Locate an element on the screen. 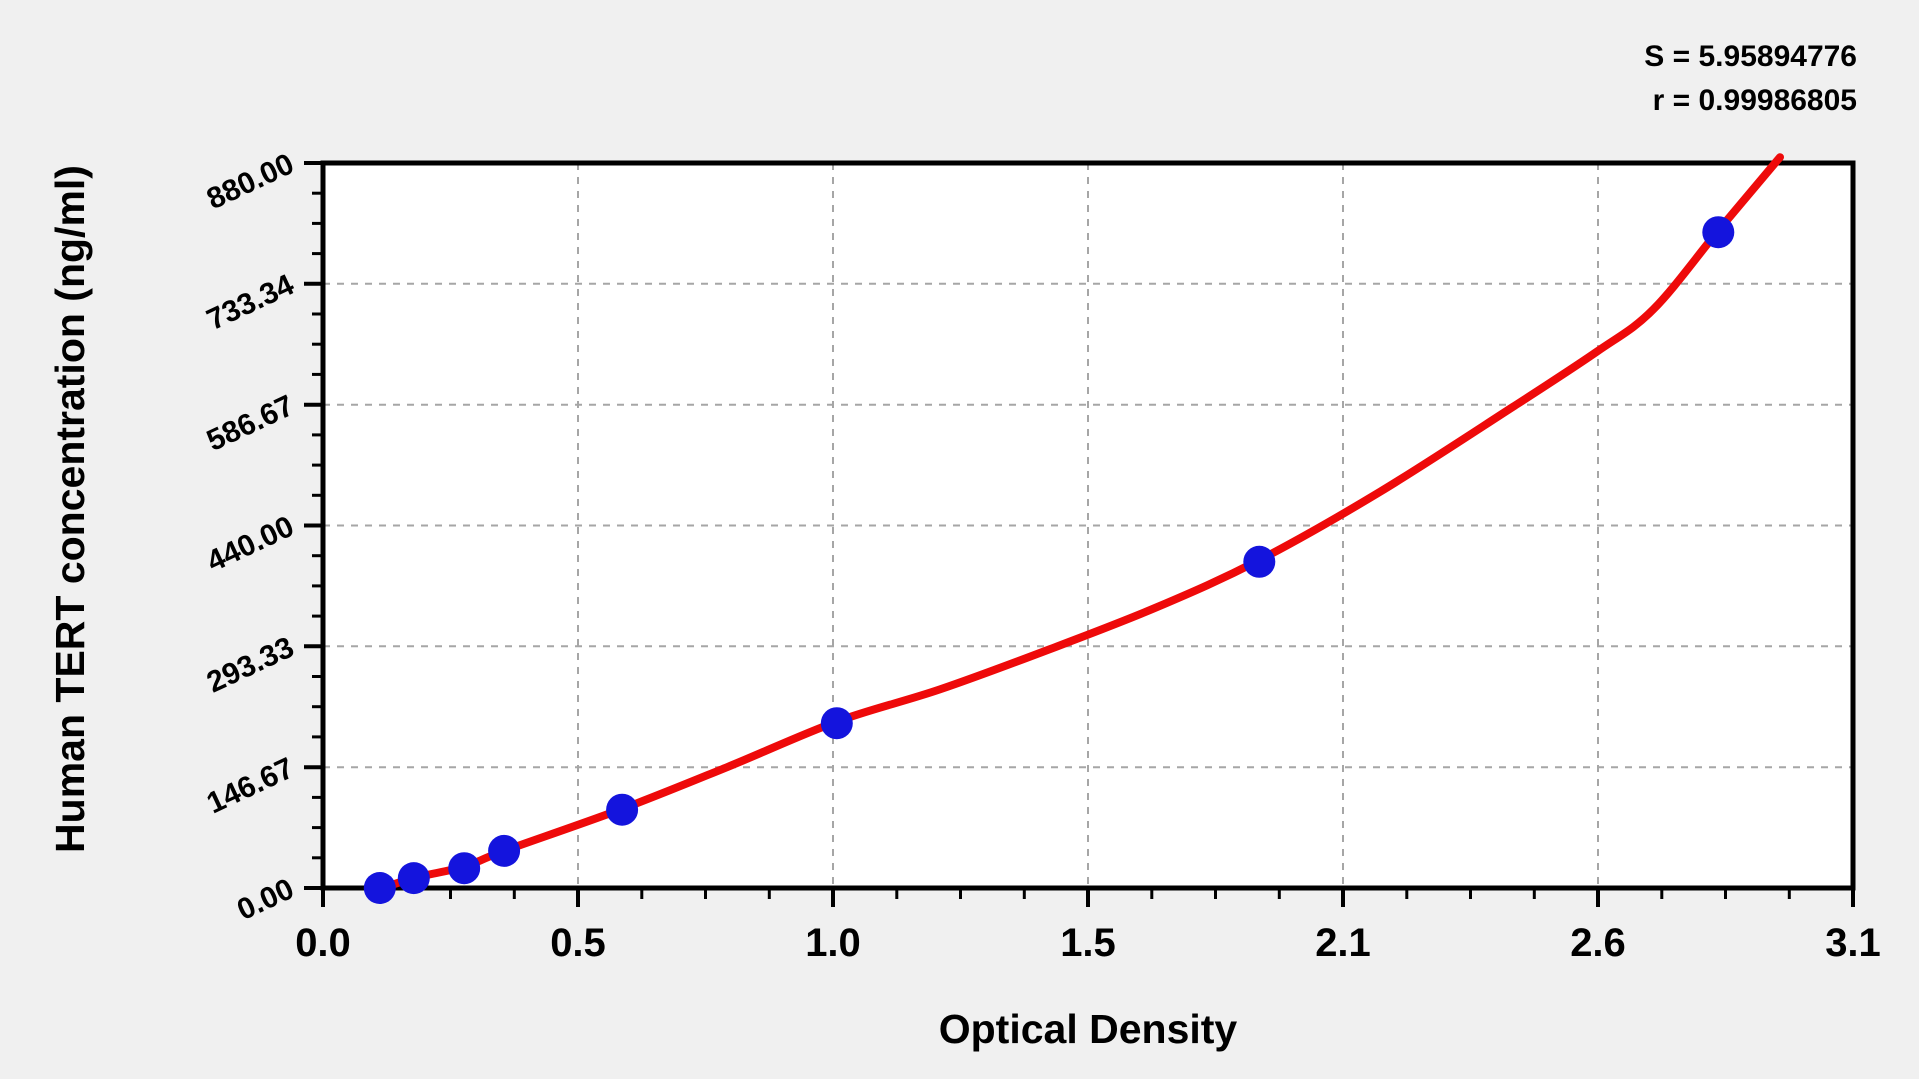 This screenshot has height=1079, width=1919. y-tick-labels: 880.00 733.34 586.67 440.00 293.33 146.67 0.00 is located at coordinates (250, 537).